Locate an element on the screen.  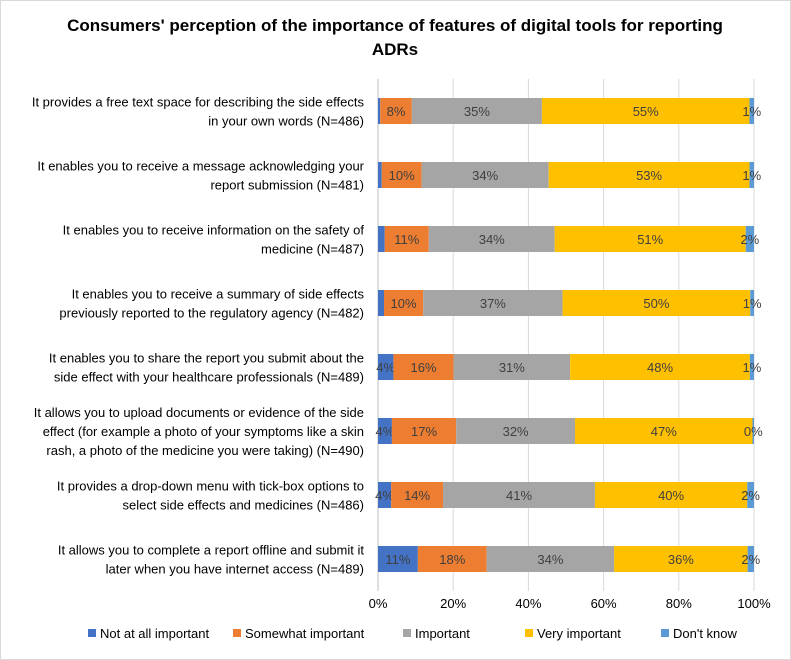
legend-item: Don't know is located at coordinates (699, 633).